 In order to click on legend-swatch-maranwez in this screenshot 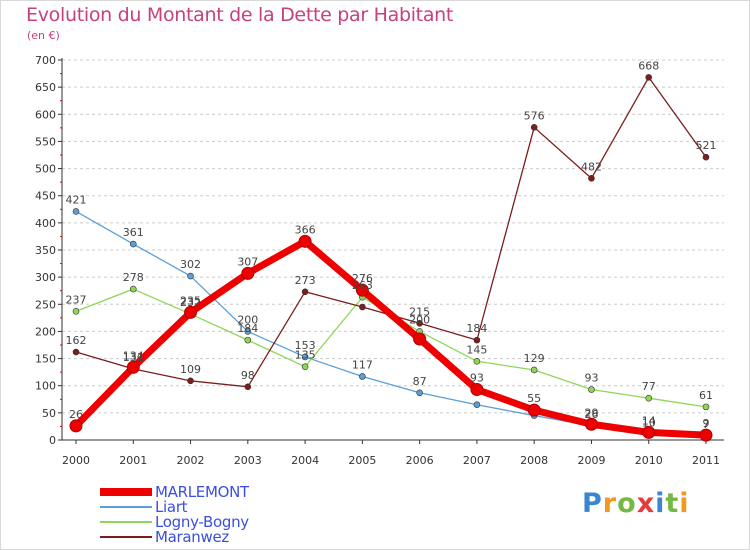, I will do `click(126, 537)`.